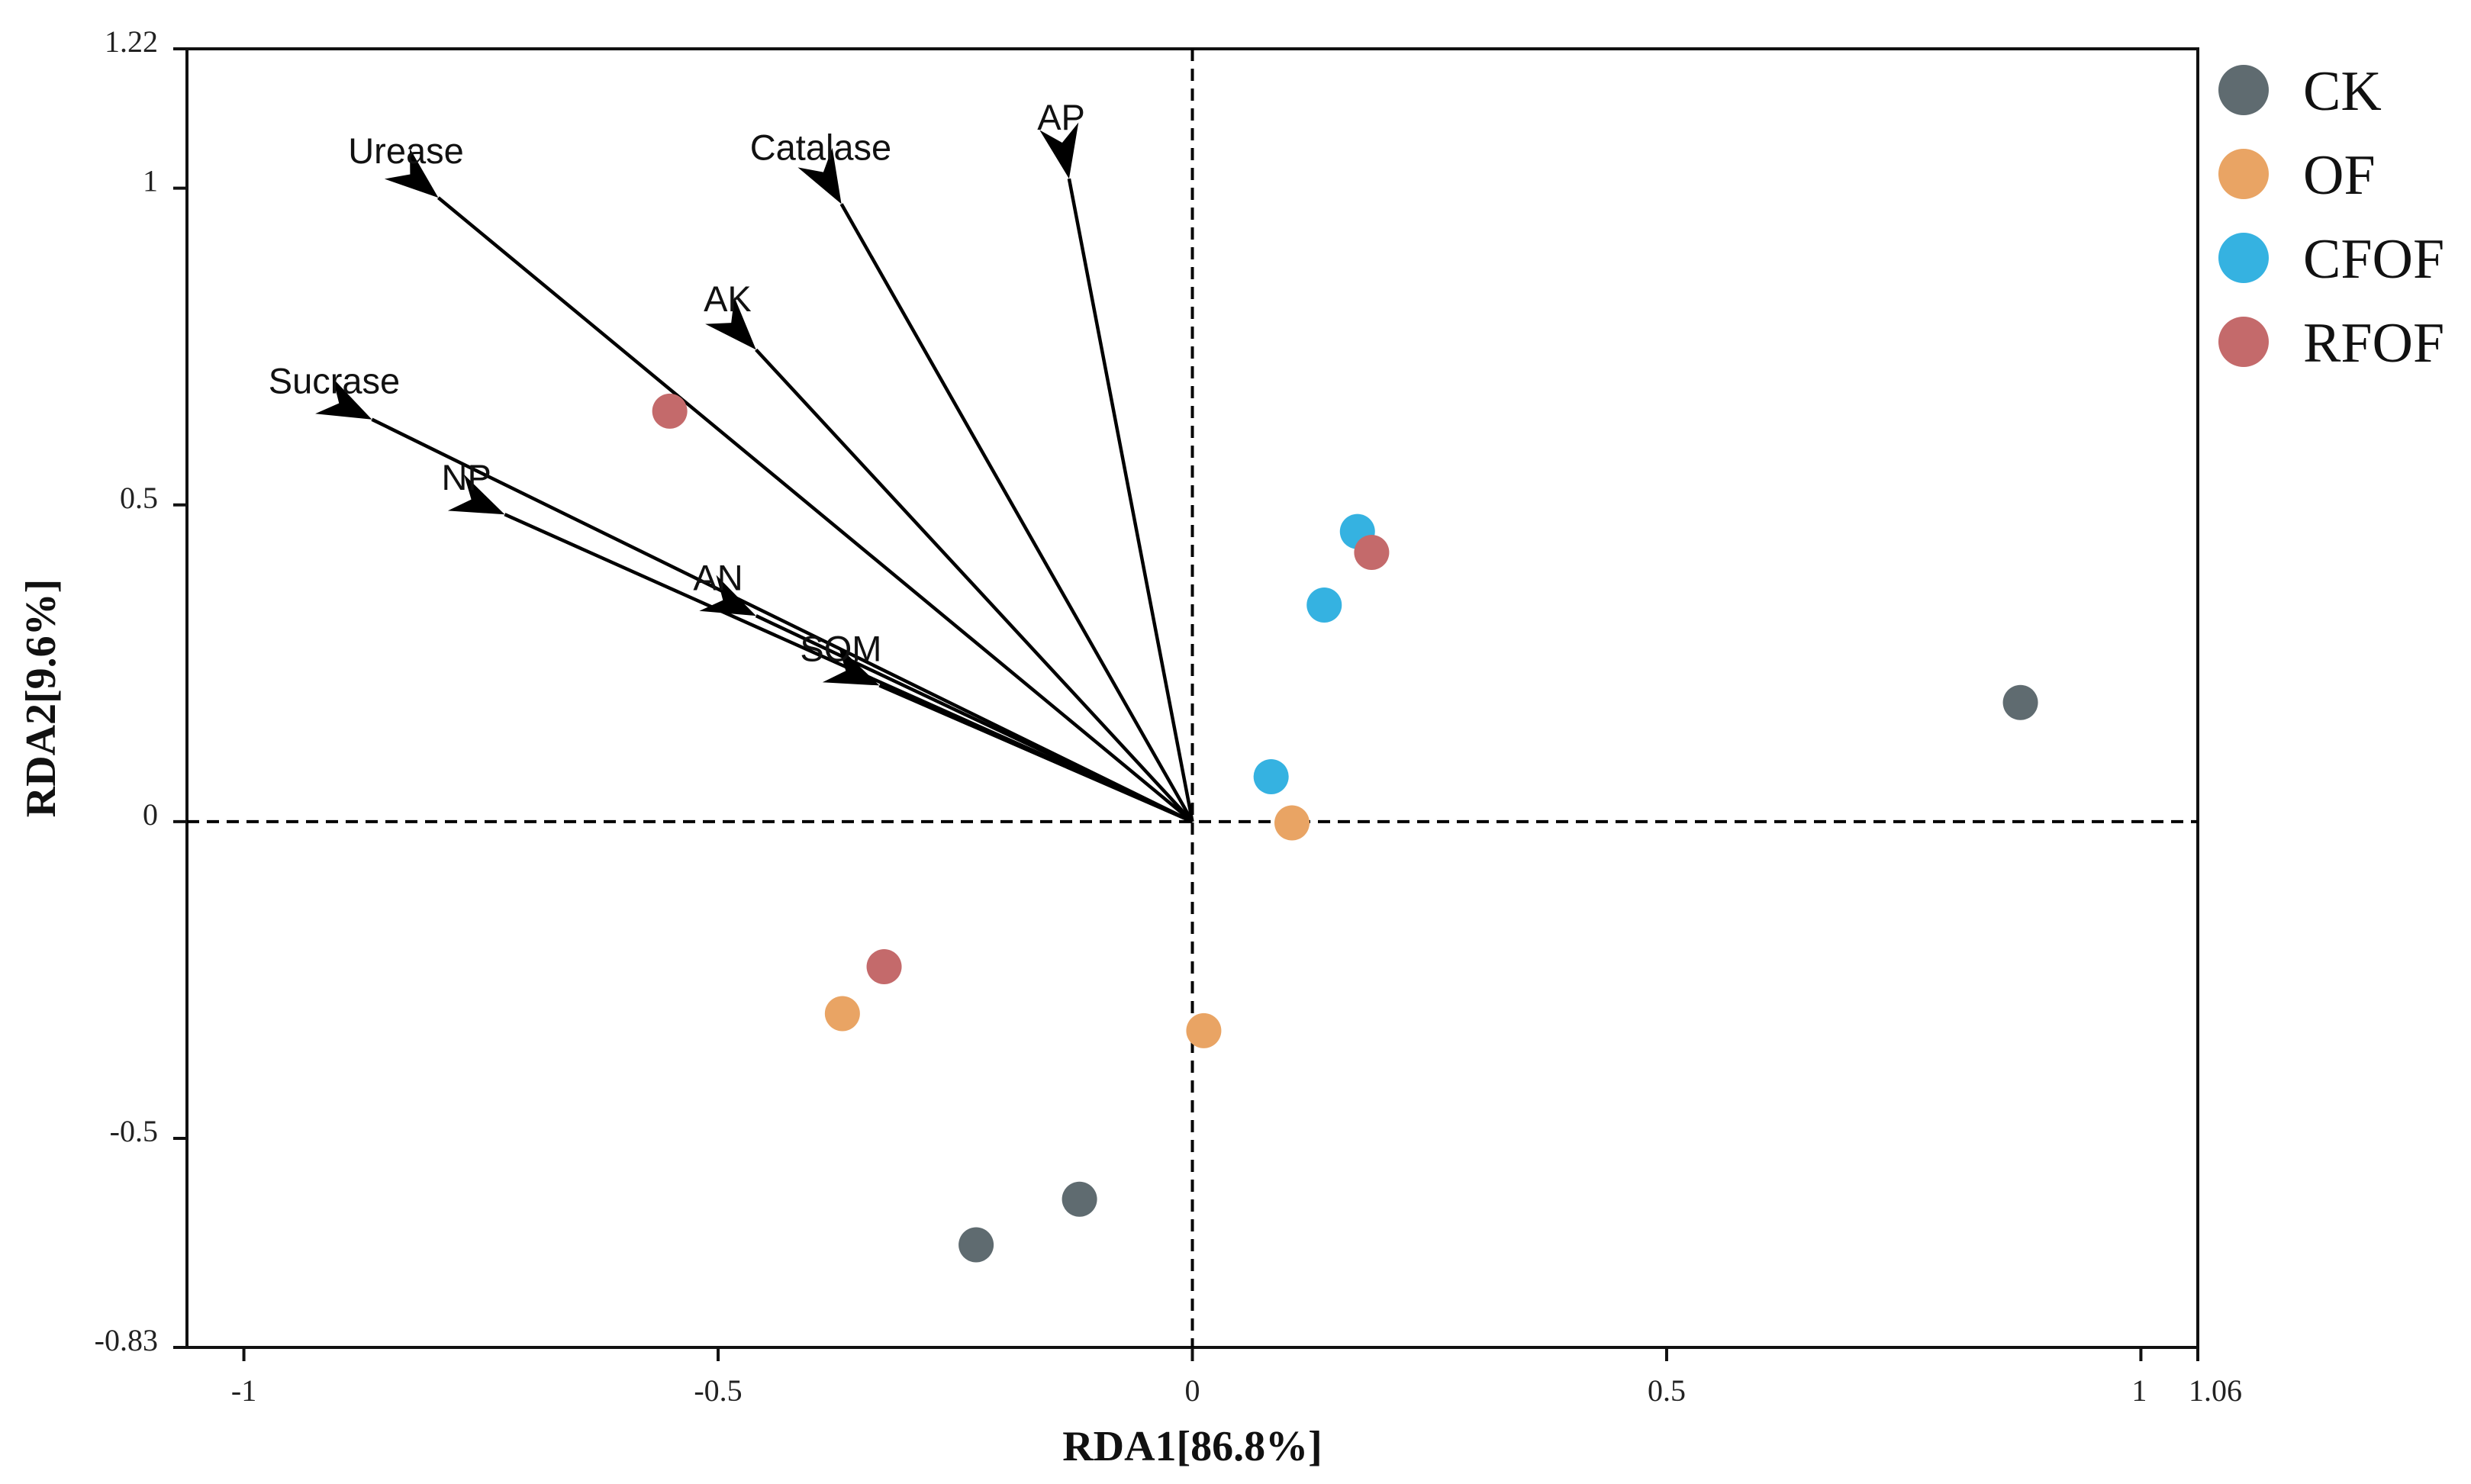 This screenshot has width=2471, height=1484. What do you see at coordinates (2373, 343) in the screenshot?
I see `legend-label-rfof: RFOF` at bounding box center [2373, 343].